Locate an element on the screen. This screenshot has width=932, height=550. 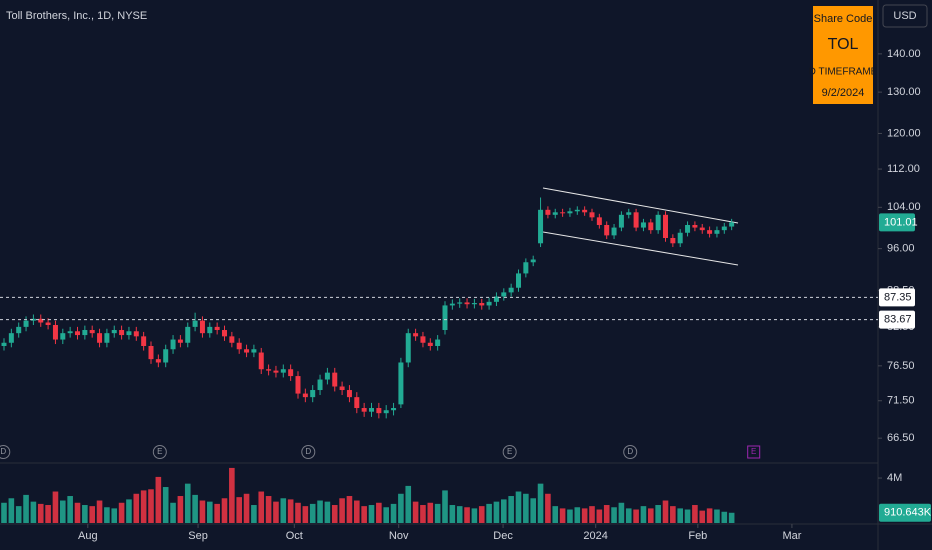
last-volume-box is located at coordinates (905, 512).